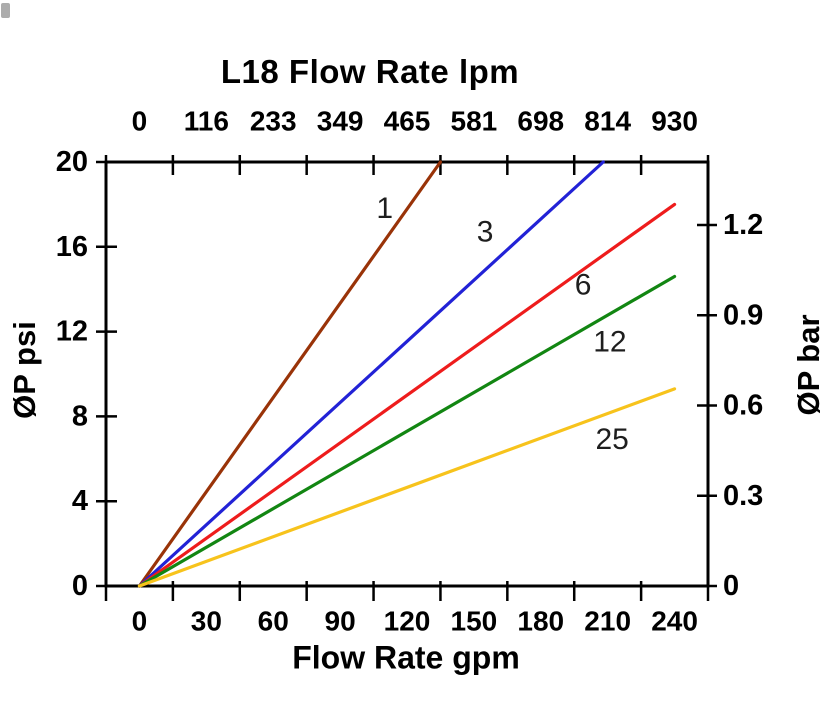 This screenshot has height=702, width=836. Describe the element at coordinates (743, 496) in the screenshot. I see `y-tick-label-right: 0.3` at that location.